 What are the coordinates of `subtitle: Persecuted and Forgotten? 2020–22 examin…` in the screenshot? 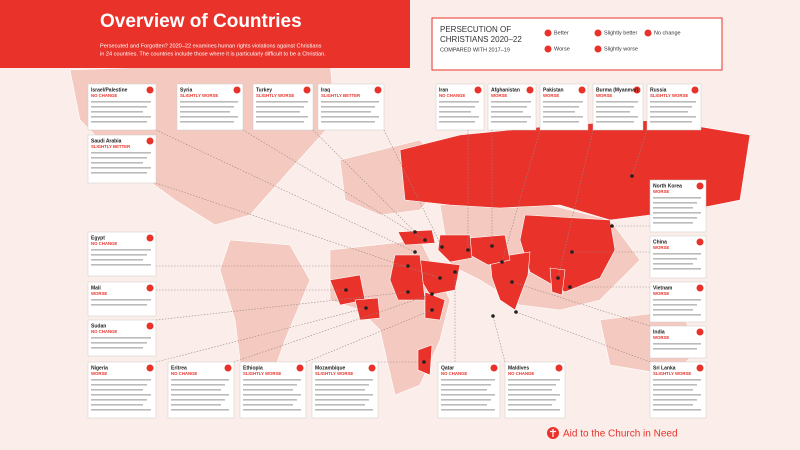 It's located at (211, 46).